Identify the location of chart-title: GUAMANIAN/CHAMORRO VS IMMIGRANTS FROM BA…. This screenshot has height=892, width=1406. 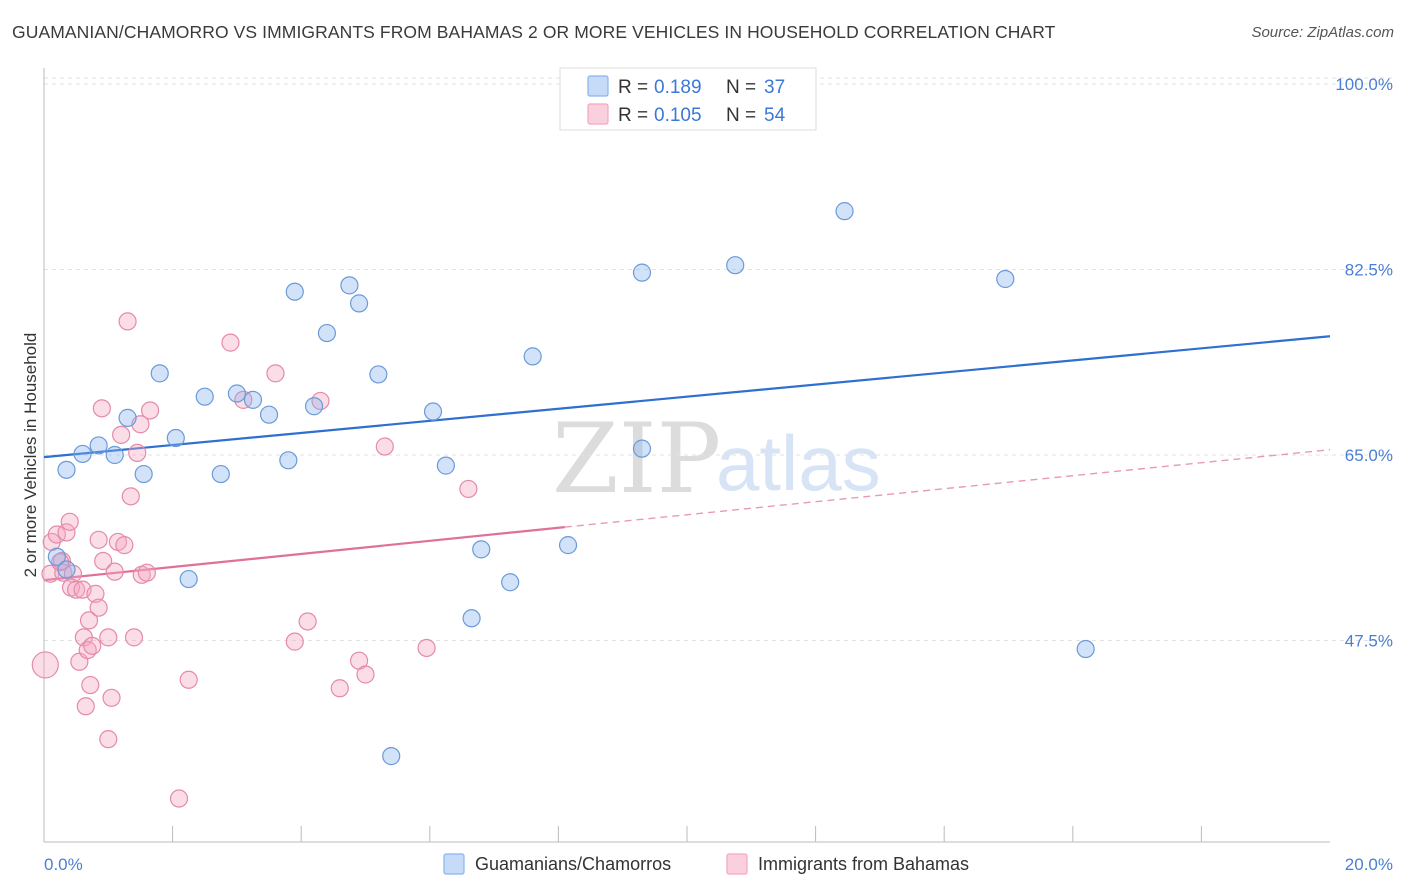
(534, 32).